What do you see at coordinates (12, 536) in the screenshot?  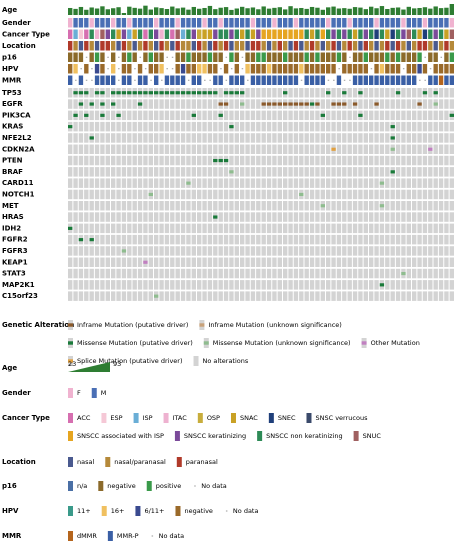 I see `legend-title: MMR` at bounding box center [12, 536].